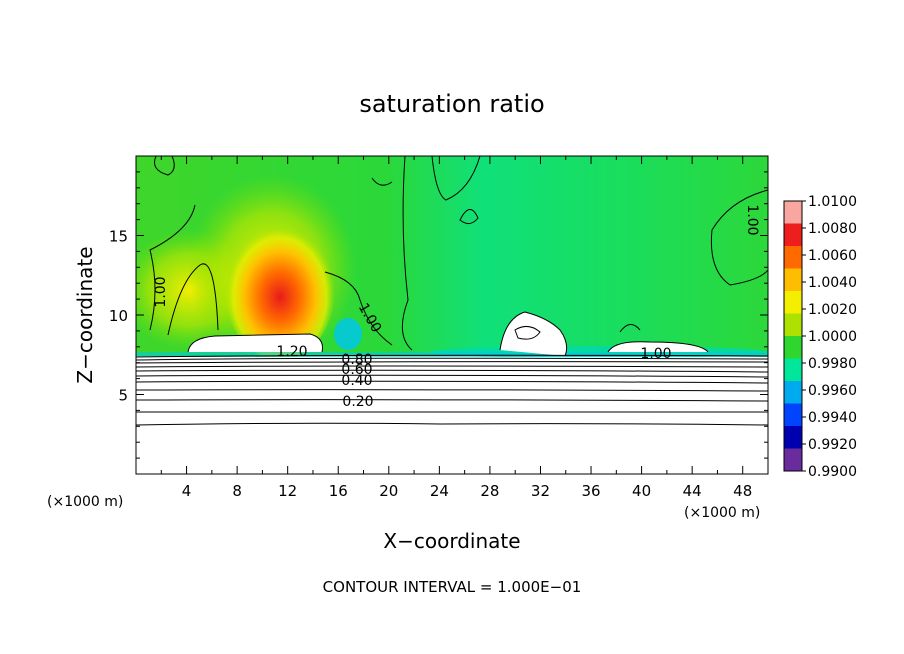 This screenshot has height=654, width=904. Describe the element at coordinates (280, 290) in the screenshot. I see `hot-core` at that location.